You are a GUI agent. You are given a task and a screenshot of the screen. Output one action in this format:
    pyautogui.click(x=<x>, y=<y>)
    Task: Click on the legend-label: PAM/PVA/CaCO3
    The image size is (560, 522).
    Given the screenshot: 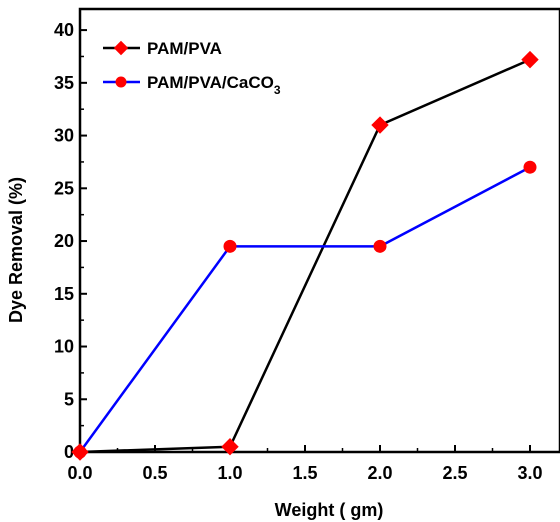 What is the action you would take?
    pyautogui.click(x=214, y=85)
    